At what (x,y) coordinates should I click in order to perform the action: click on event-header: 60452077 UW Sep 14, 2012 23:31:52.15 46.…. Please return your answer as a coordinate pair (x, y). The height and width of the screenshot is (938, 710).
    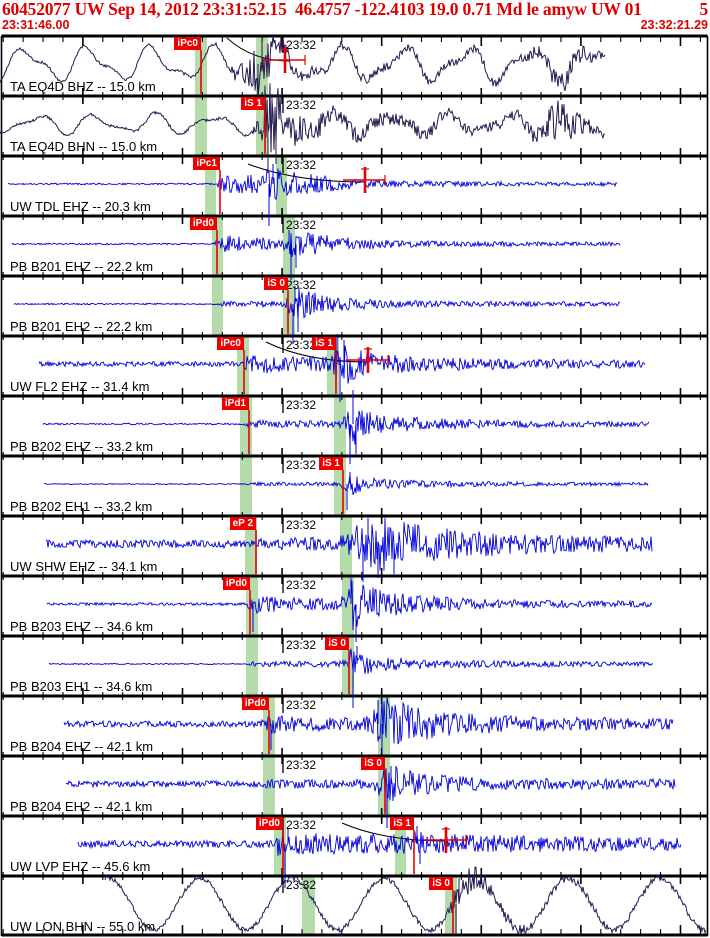
    Looking at the image, I should click on (355, 9).